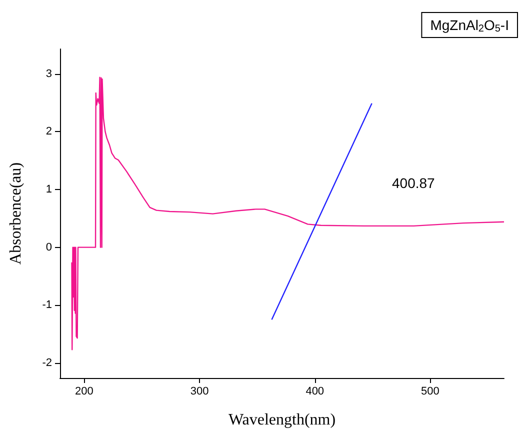  I want to click on x-axis-title: Wavelength(nm), so click(282, 420).